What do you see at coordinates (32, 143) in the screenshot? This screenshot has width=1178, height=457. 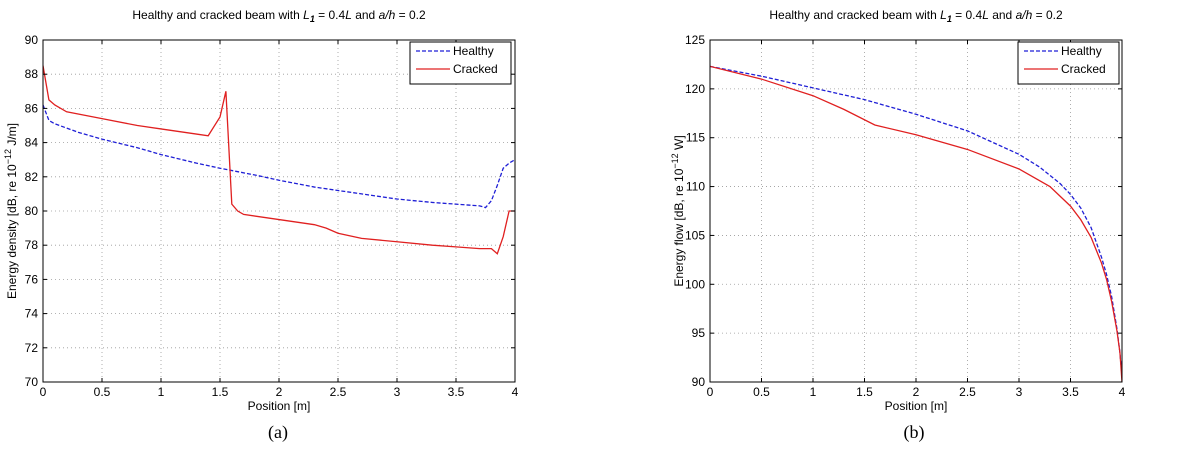 I see `y-tick-label: 84` at bounding box center [32, 143].